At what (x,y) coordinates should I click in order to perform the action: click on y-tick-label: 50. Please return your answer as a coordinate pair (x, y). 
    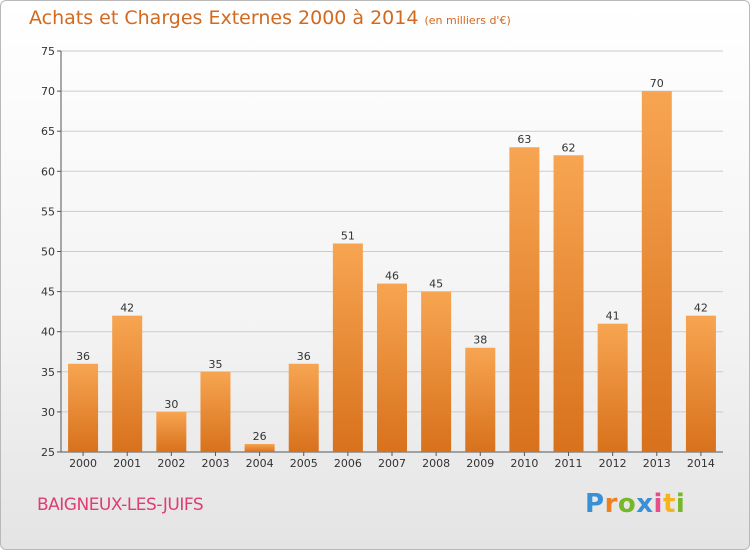
    Looking at the image, I should click on (48, 252).